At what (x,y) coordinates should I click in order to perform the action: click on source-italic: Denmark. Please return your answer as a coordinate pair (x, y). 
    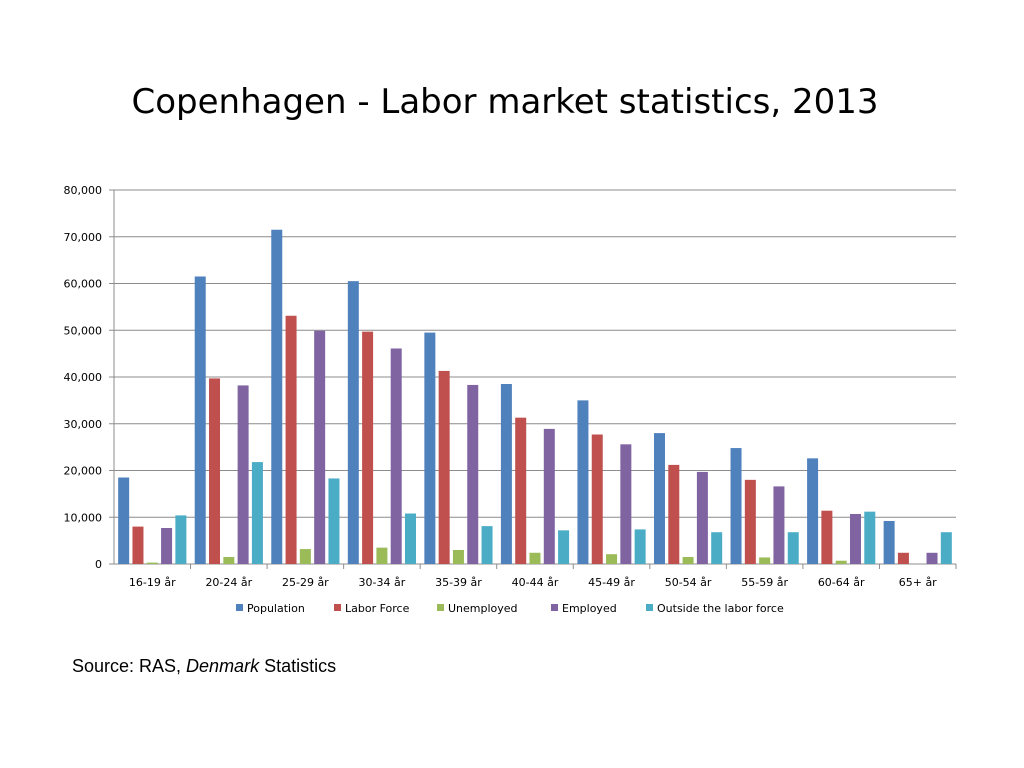
    Looking at the image, I should click on (223, 666).